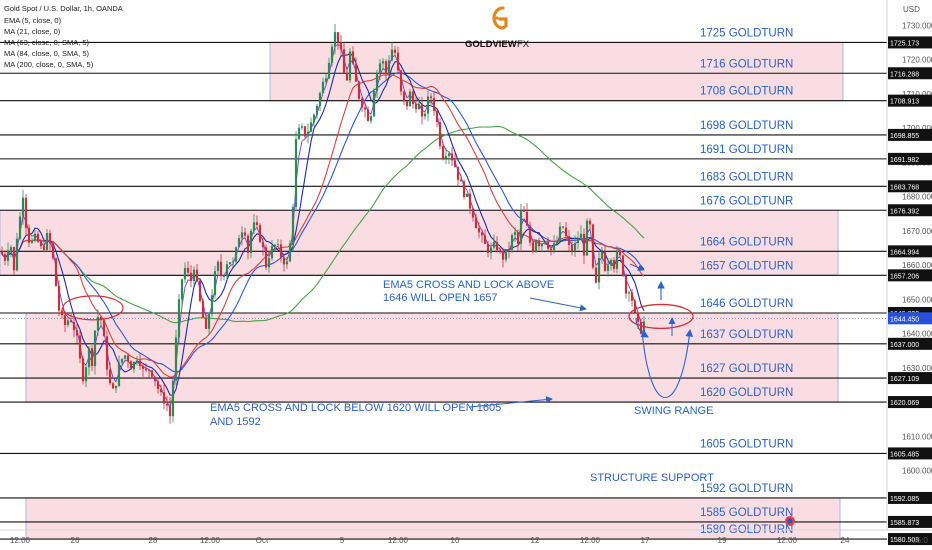 This screenshot has width=932, height=550. What do you see at coordinates (556, 71) in the screenshot?
I see `demand-supply-zone` at bounding box center [556, 71].